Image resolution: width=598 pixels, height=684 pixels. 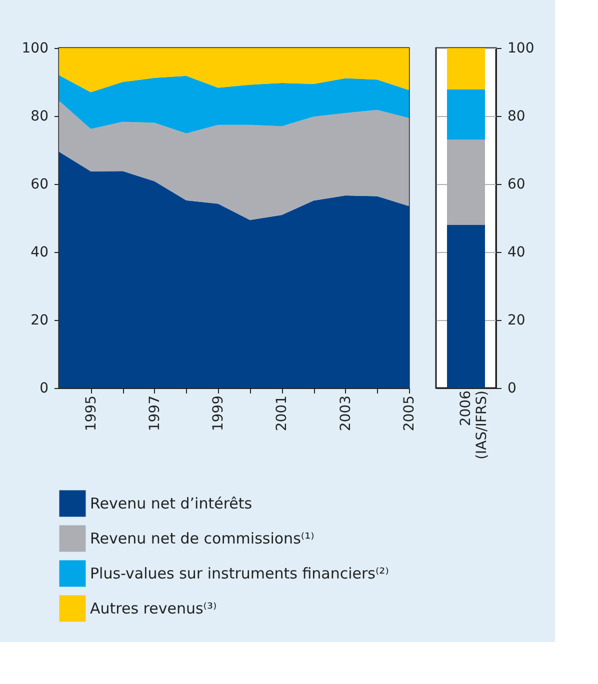 I want to click on x-tick-label: 1997, so click(x=154, y=414).